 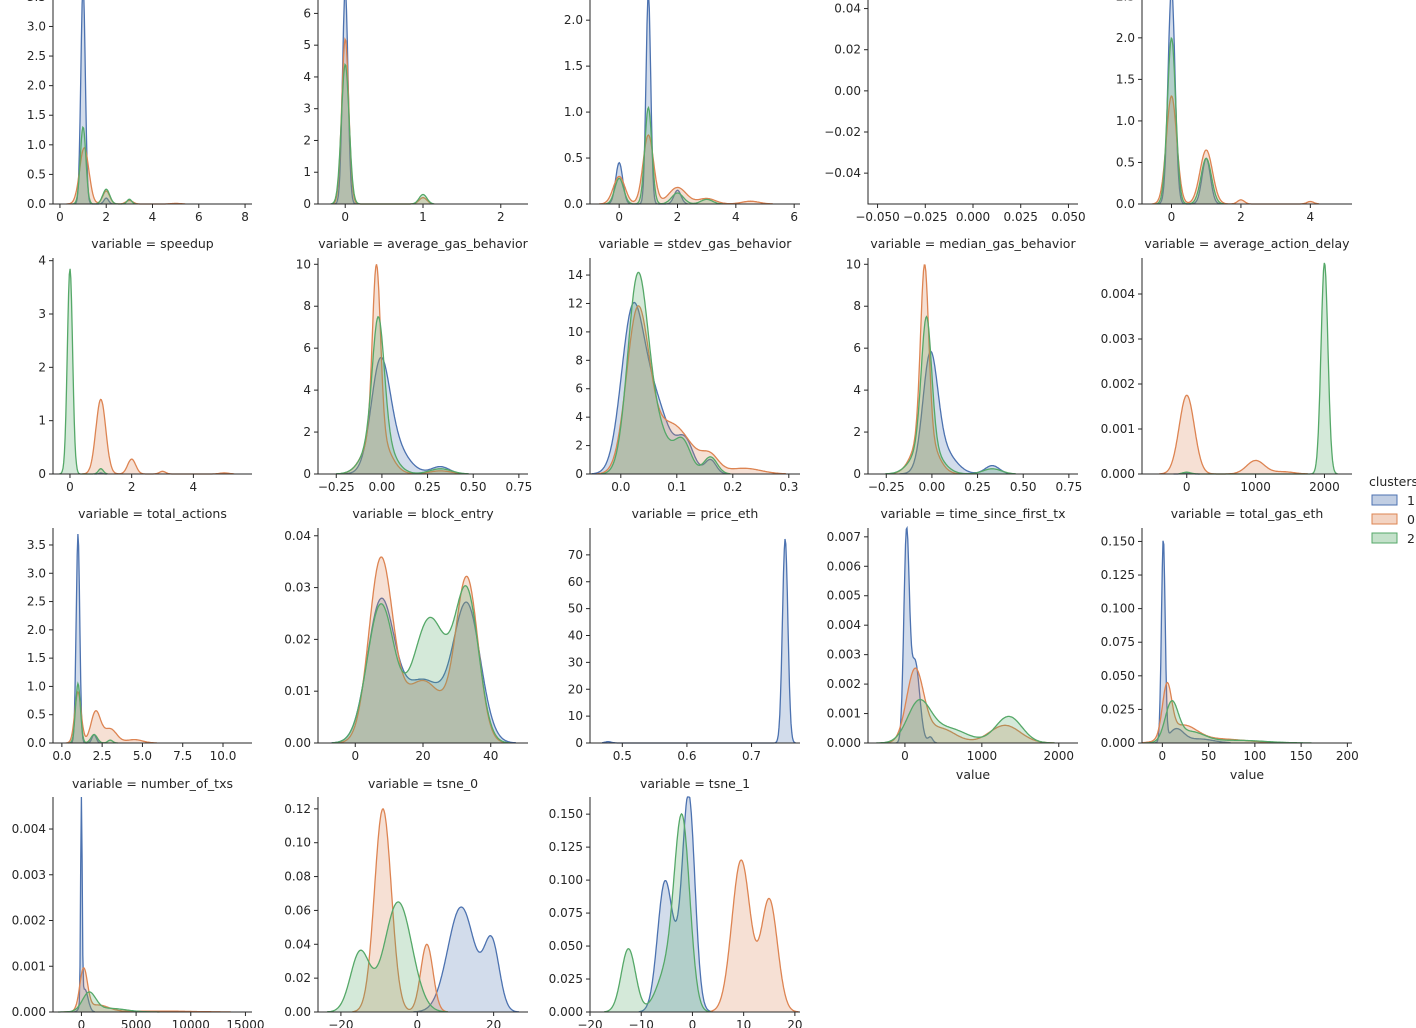 What do you see at coordinates (307, 45) in the screenshot?
I see `y-tick-label: 5` at bounding box center [307, 45].